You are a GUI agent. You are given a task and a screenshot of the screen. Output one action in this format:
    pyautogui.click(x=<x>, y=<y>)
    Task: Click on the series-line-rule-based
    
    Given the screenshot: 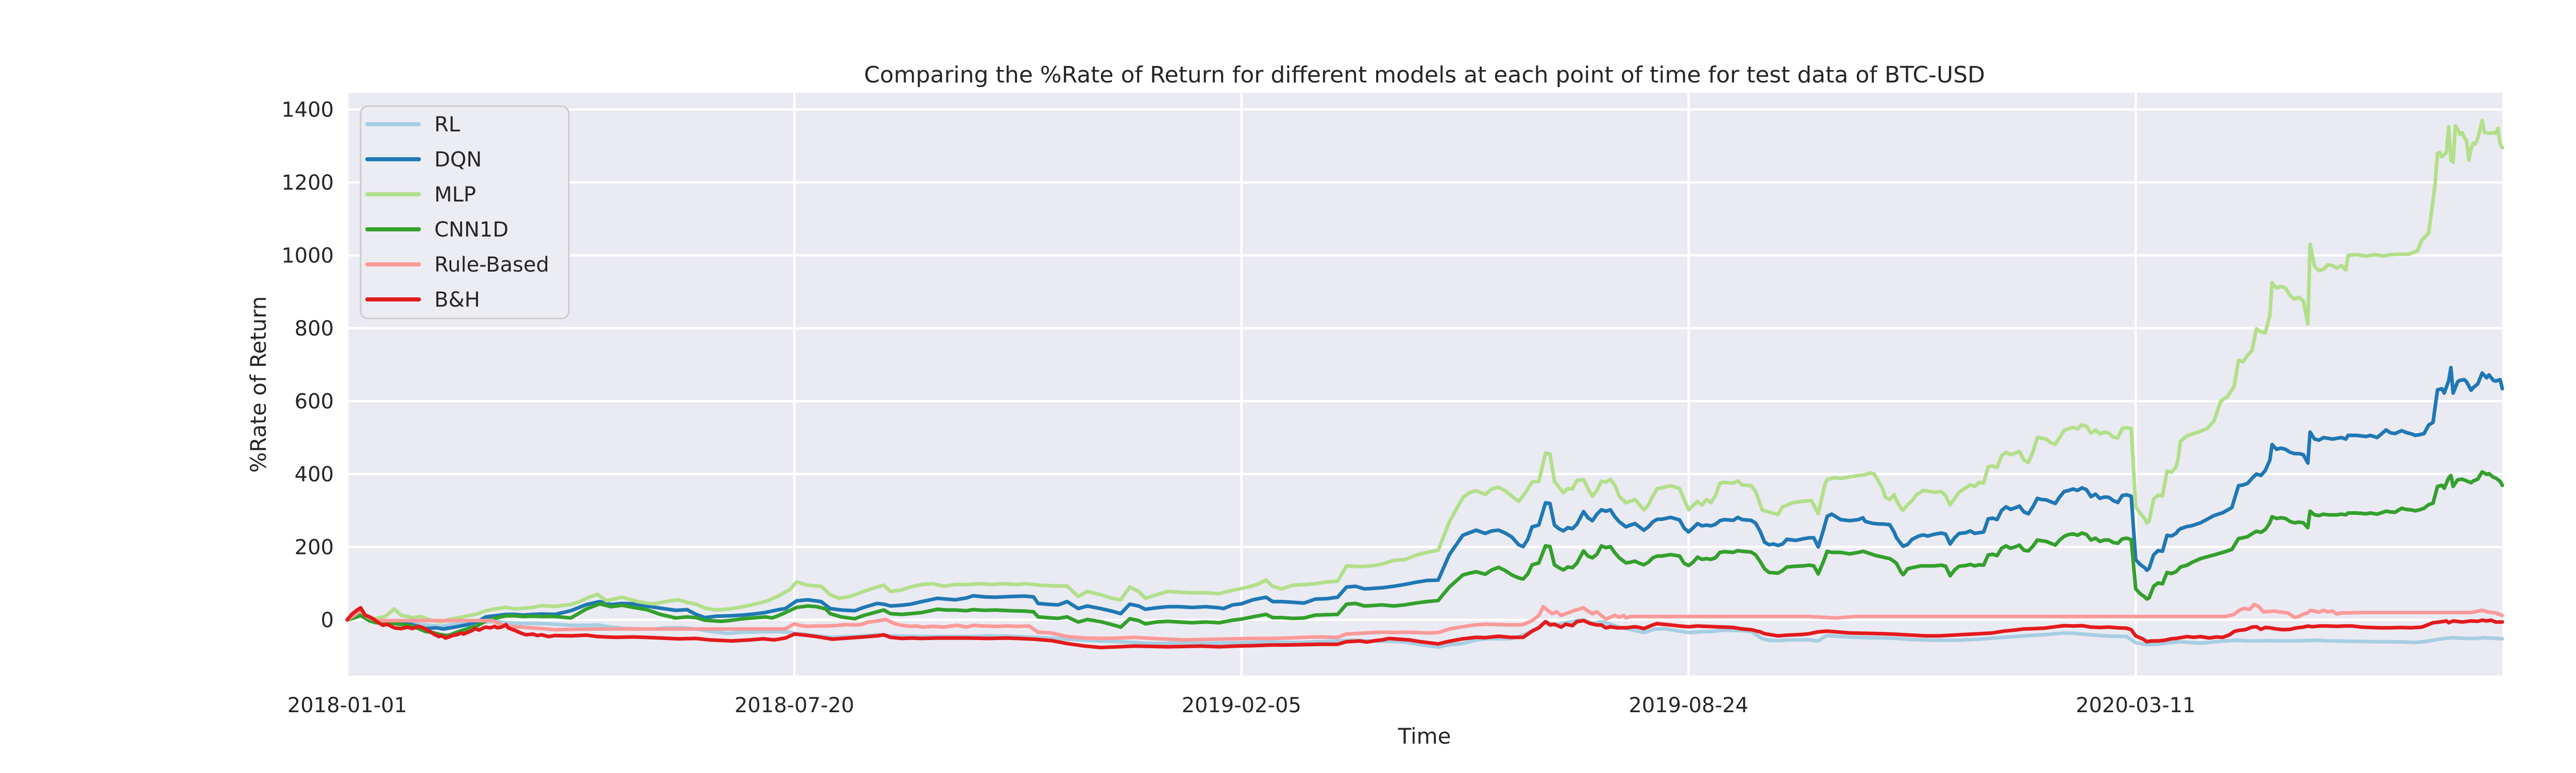 What is the action you would take?
    pyautogui.click(x=1424, y=622)
    